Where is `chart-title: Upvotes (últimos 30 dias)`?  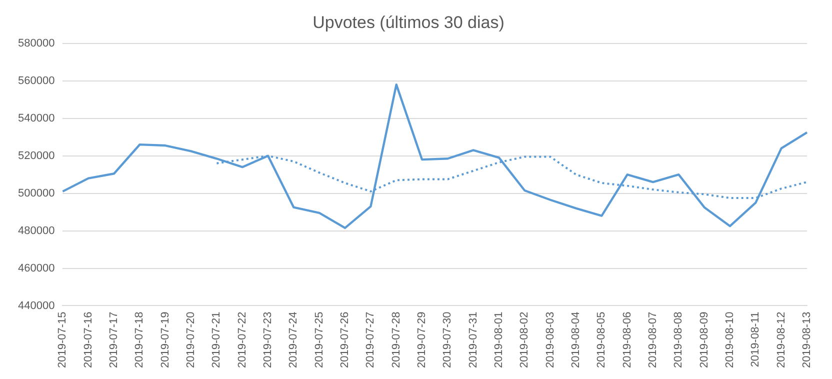 chart-title: Upvotes (últimos 30 dias) is located at coordinates (408, 22).